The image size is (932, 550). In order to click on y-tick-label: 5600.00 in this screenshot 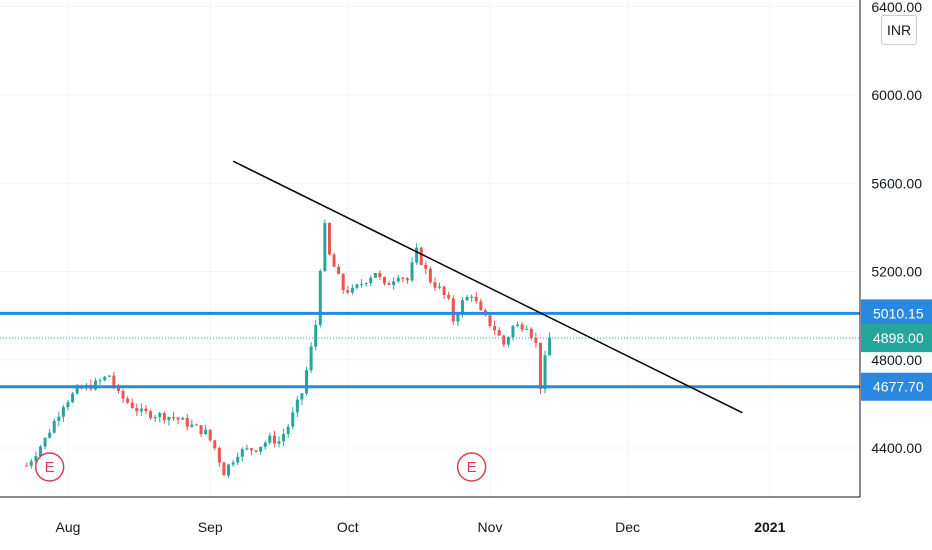, I will do `click(896, 183)`.